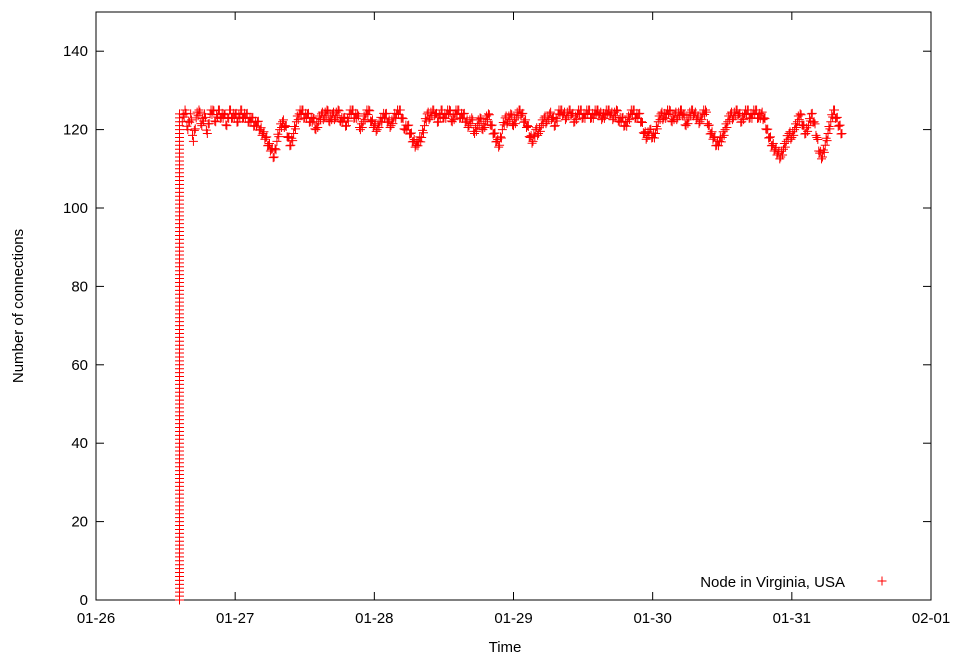 This screenshot has width=960, height=659. I want to click on x-tick-label: 02-01, so click(931, 618).